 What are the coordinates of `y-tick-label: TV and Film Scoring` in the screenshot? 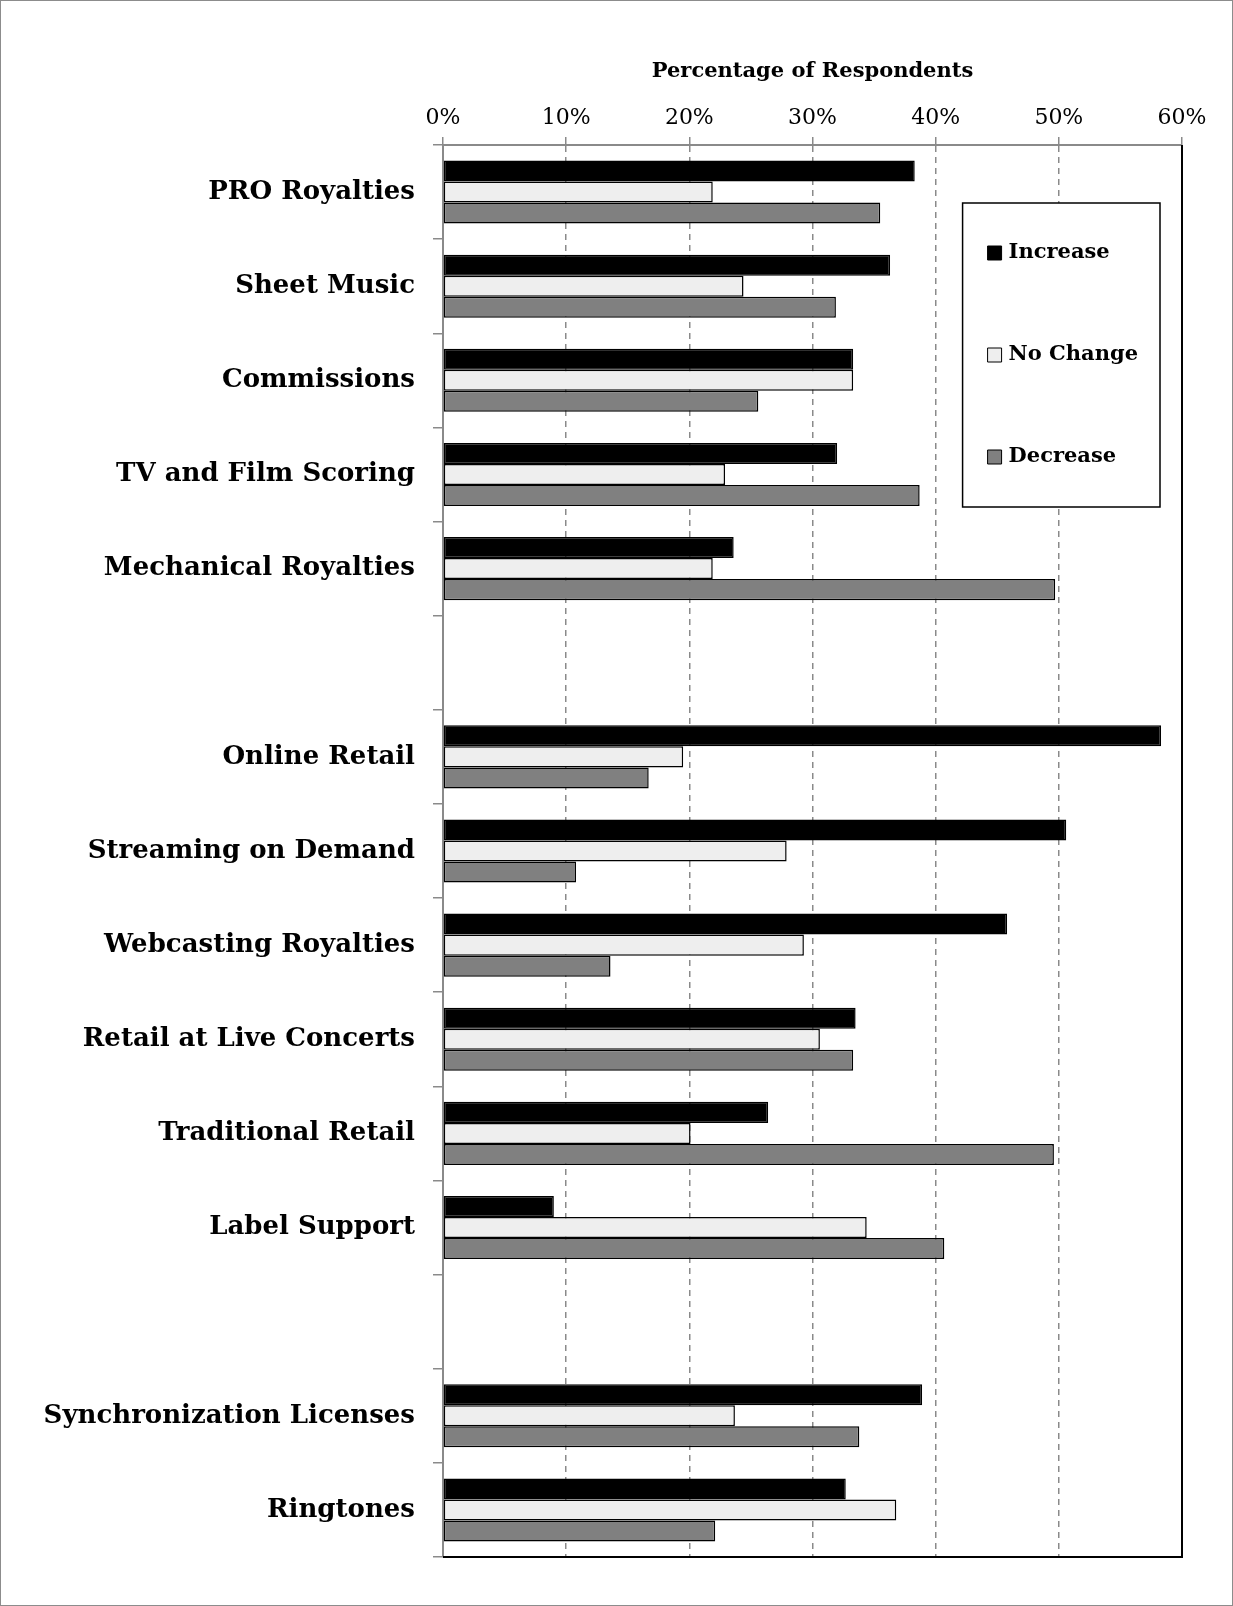 It's located at (265, 472).